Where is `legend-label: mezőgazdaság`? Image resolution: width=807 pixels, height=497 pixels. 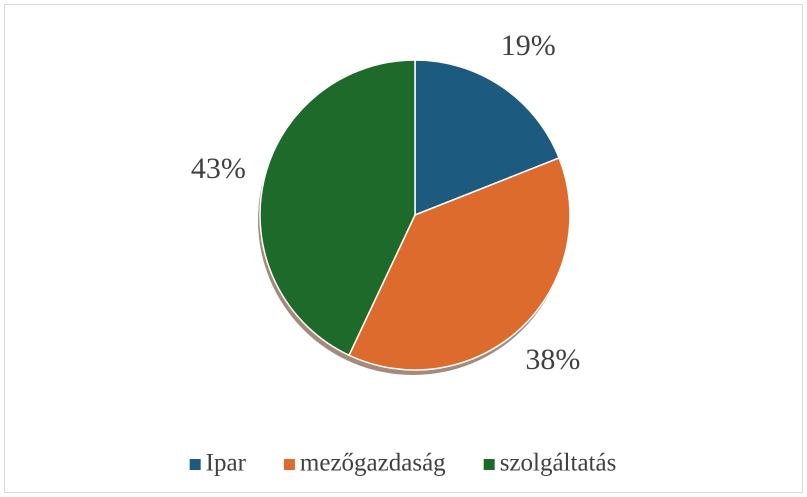 legend-label: mezőgazdaság is located at coordinates (373, 463).